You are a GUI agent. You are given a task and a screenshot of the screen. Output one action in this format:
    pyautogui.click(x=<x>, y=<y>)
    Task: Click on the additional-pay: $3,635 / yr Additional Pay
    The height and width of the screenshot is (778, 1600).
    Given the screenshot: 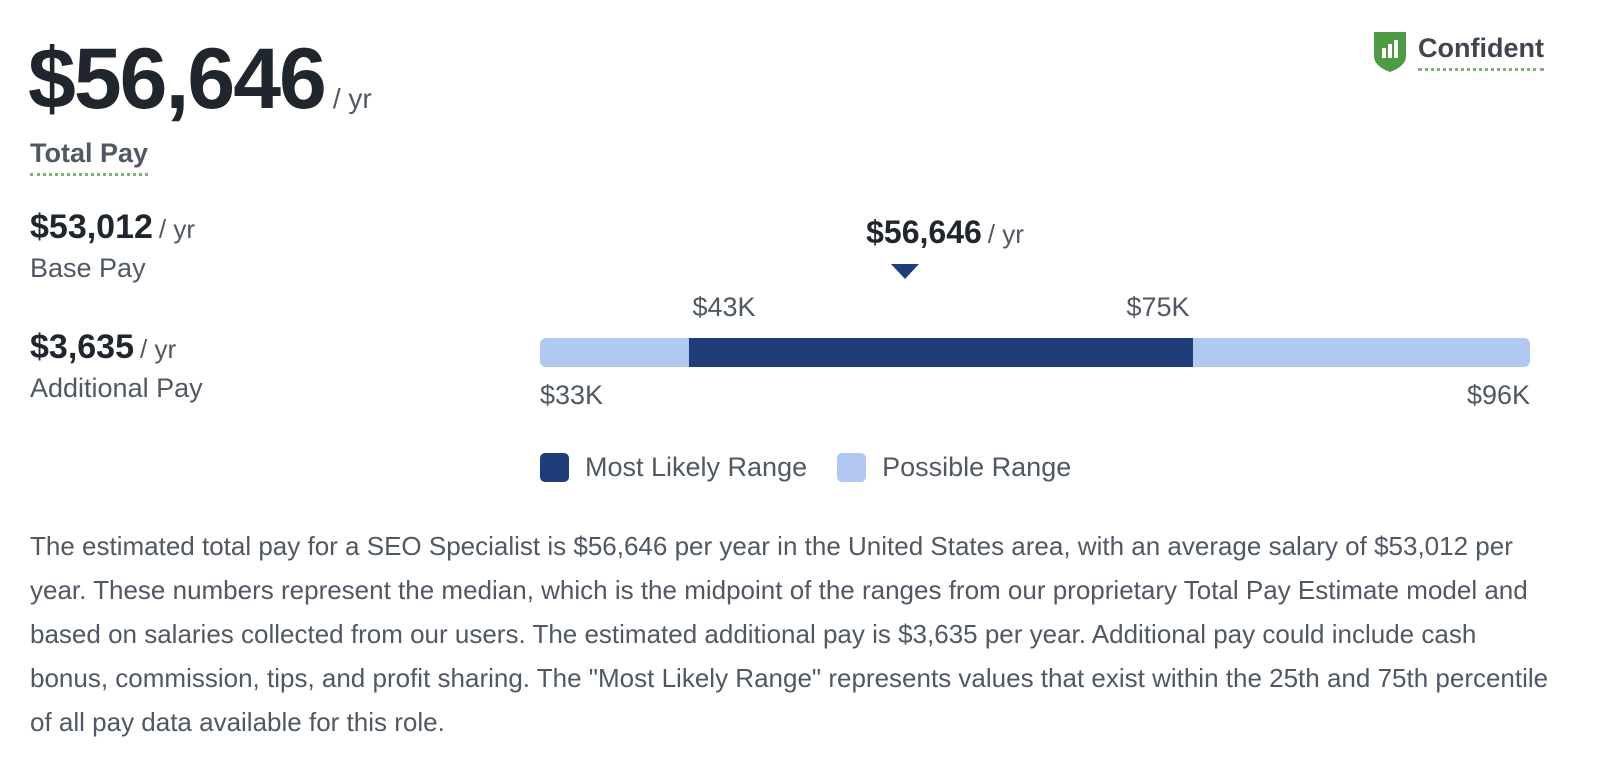 What is the action you would take?
    pyautogui.click(x=116, y=366)
    